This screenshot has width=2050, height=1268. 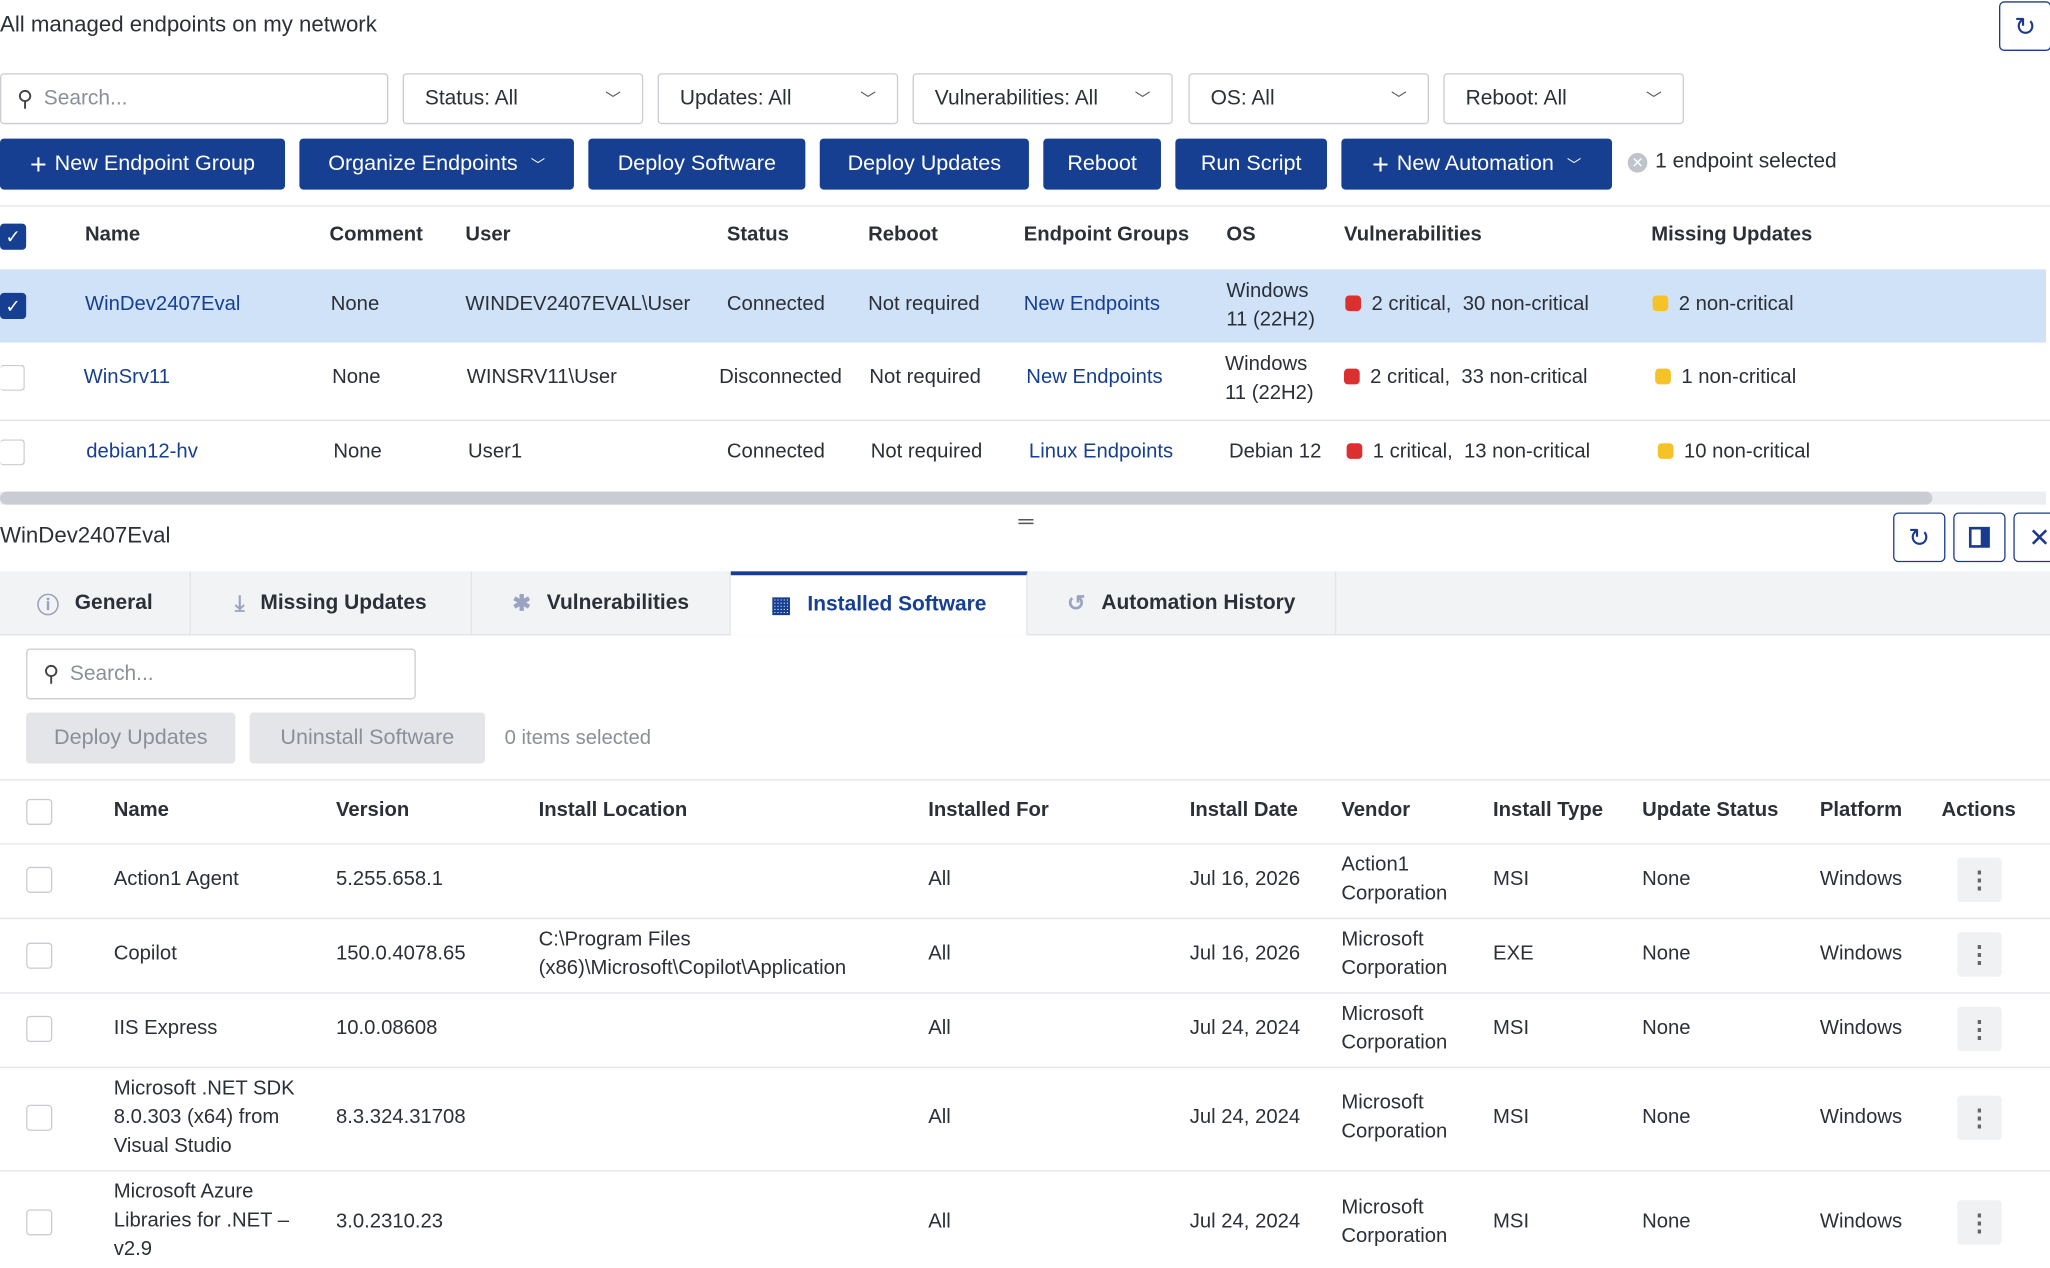 I want to click on uninstall-software-button: Uninstall Software, so click(x=367, y=738).